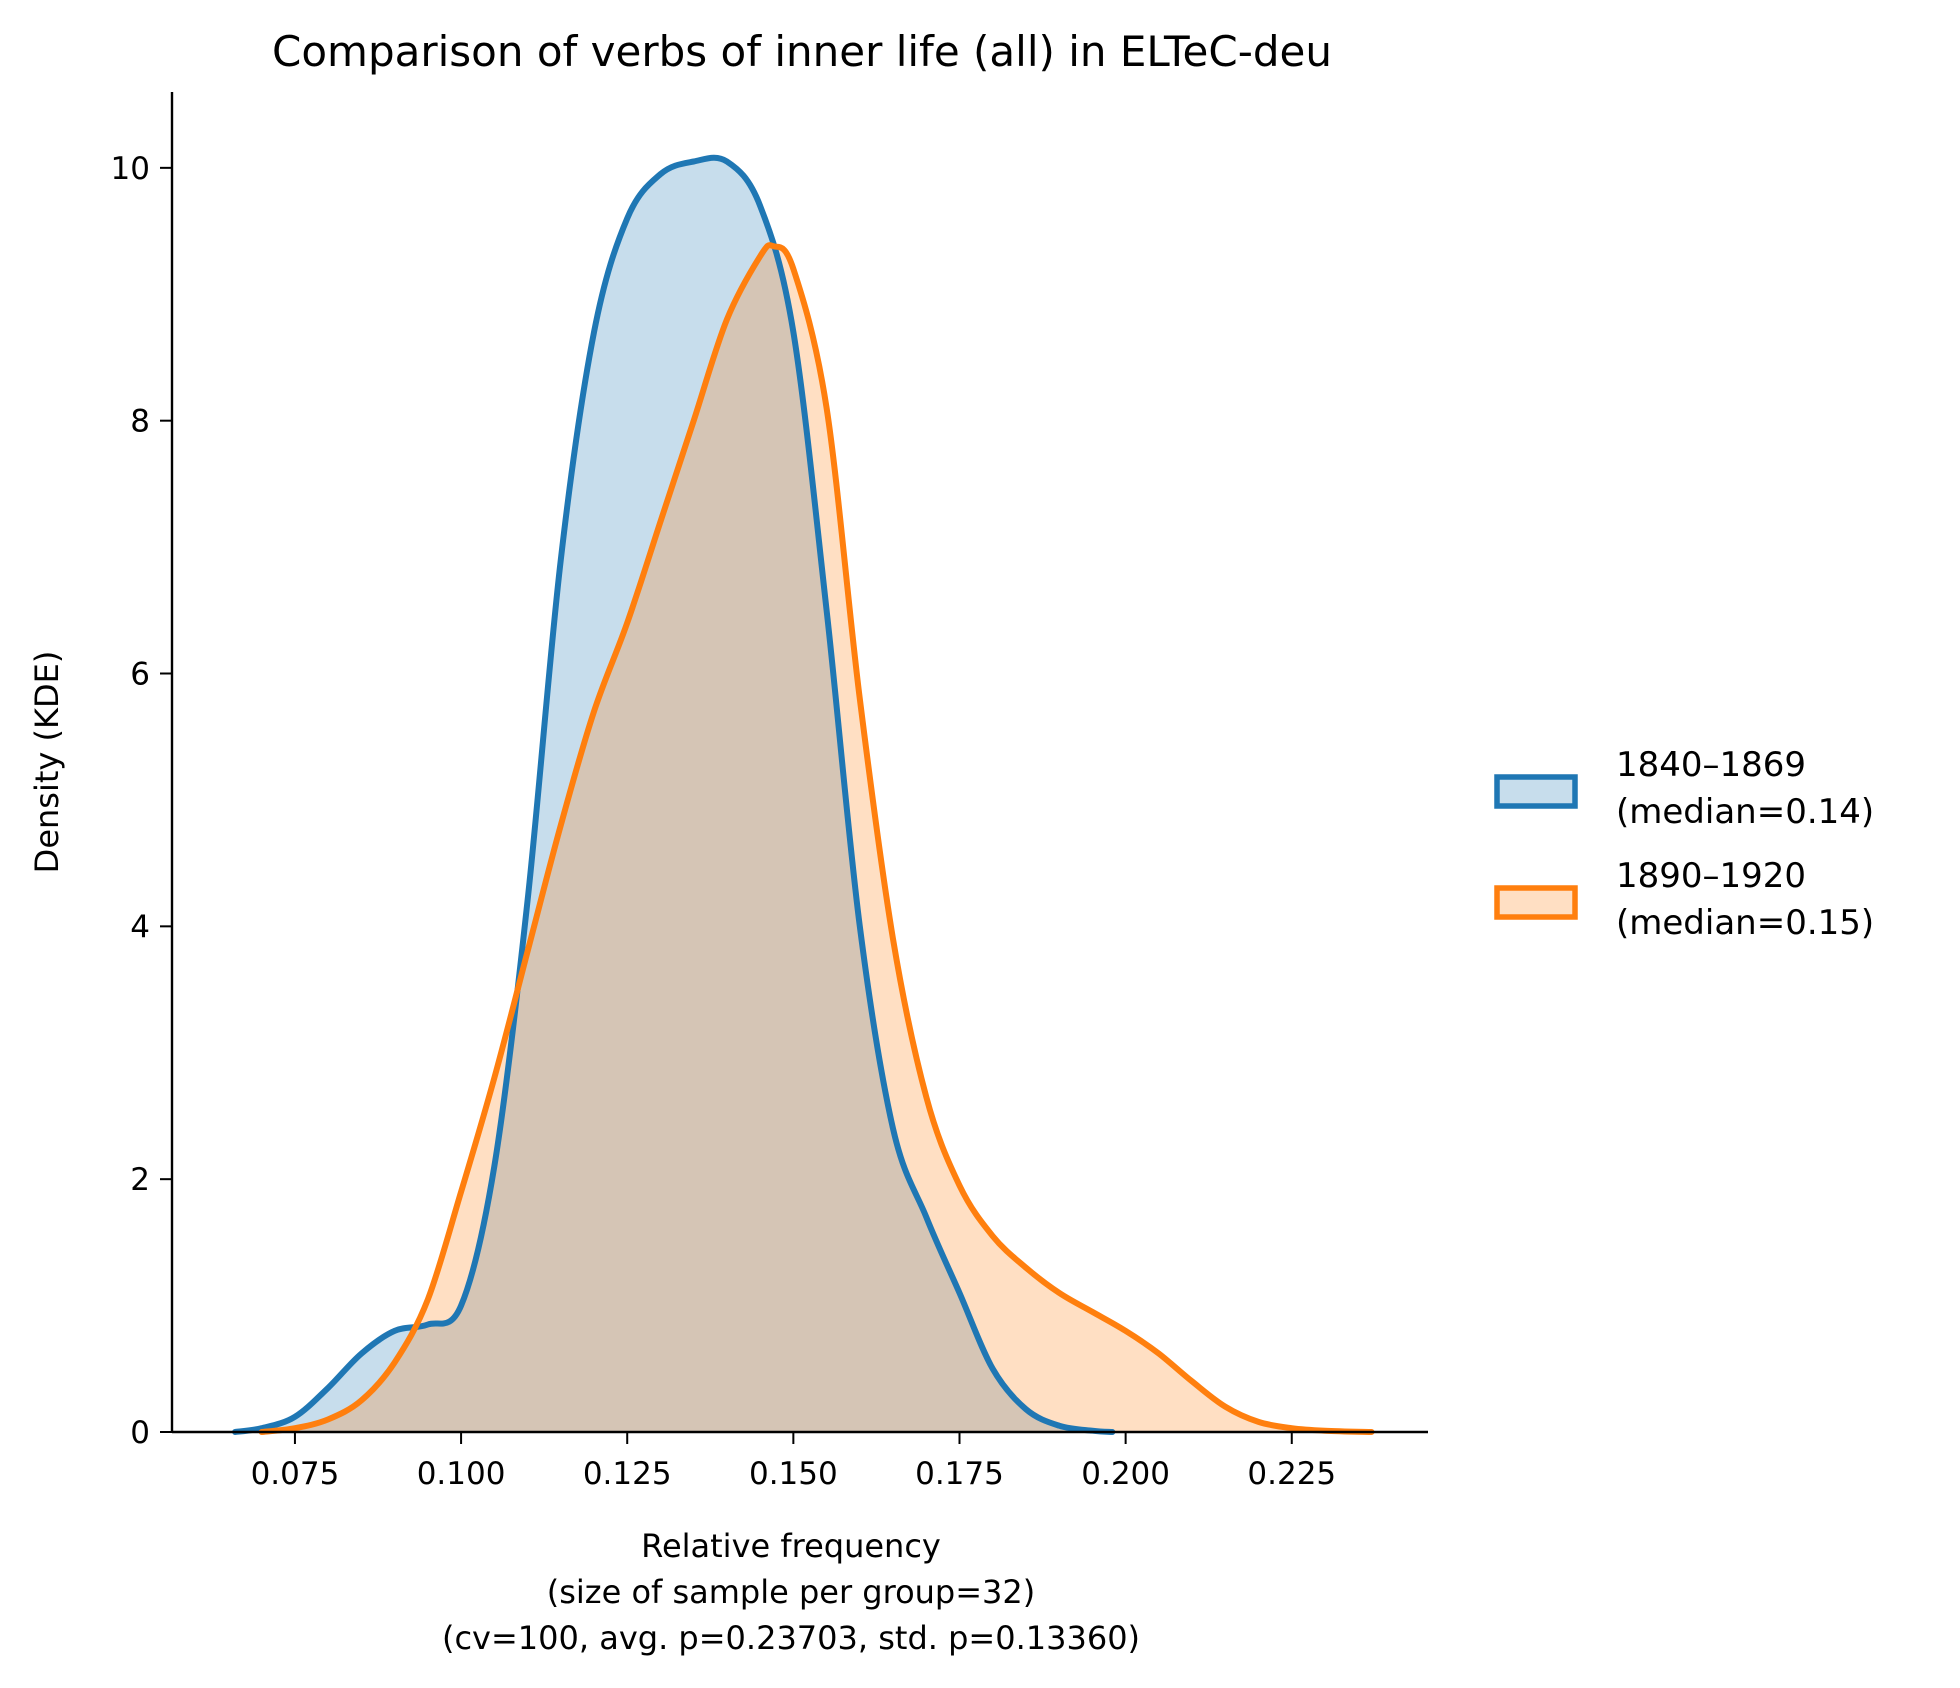 This screenshot has width=1960, height=1688. What do you see at coordinates (140, 1180) in the screenshot?
I see `y-tick-label: 2` at bounding box center [140, 1180].